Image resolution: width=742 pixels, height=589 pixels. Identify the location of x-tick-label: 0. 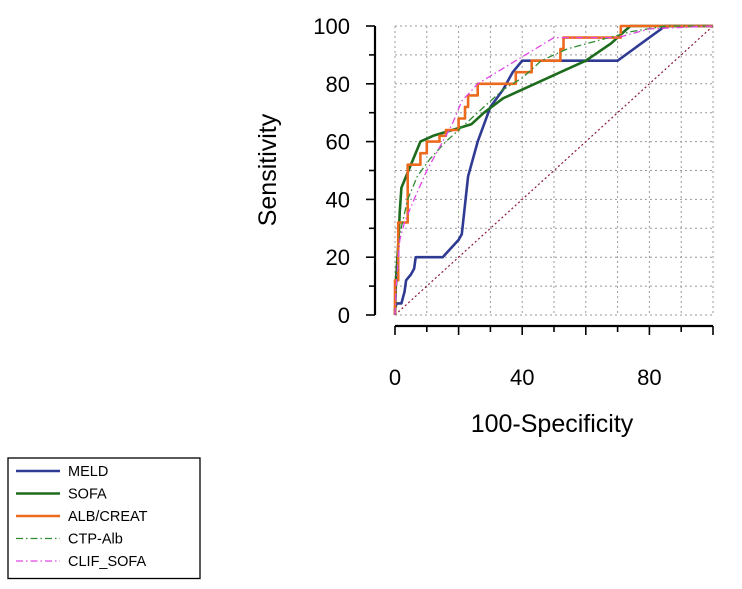
(395, 377).